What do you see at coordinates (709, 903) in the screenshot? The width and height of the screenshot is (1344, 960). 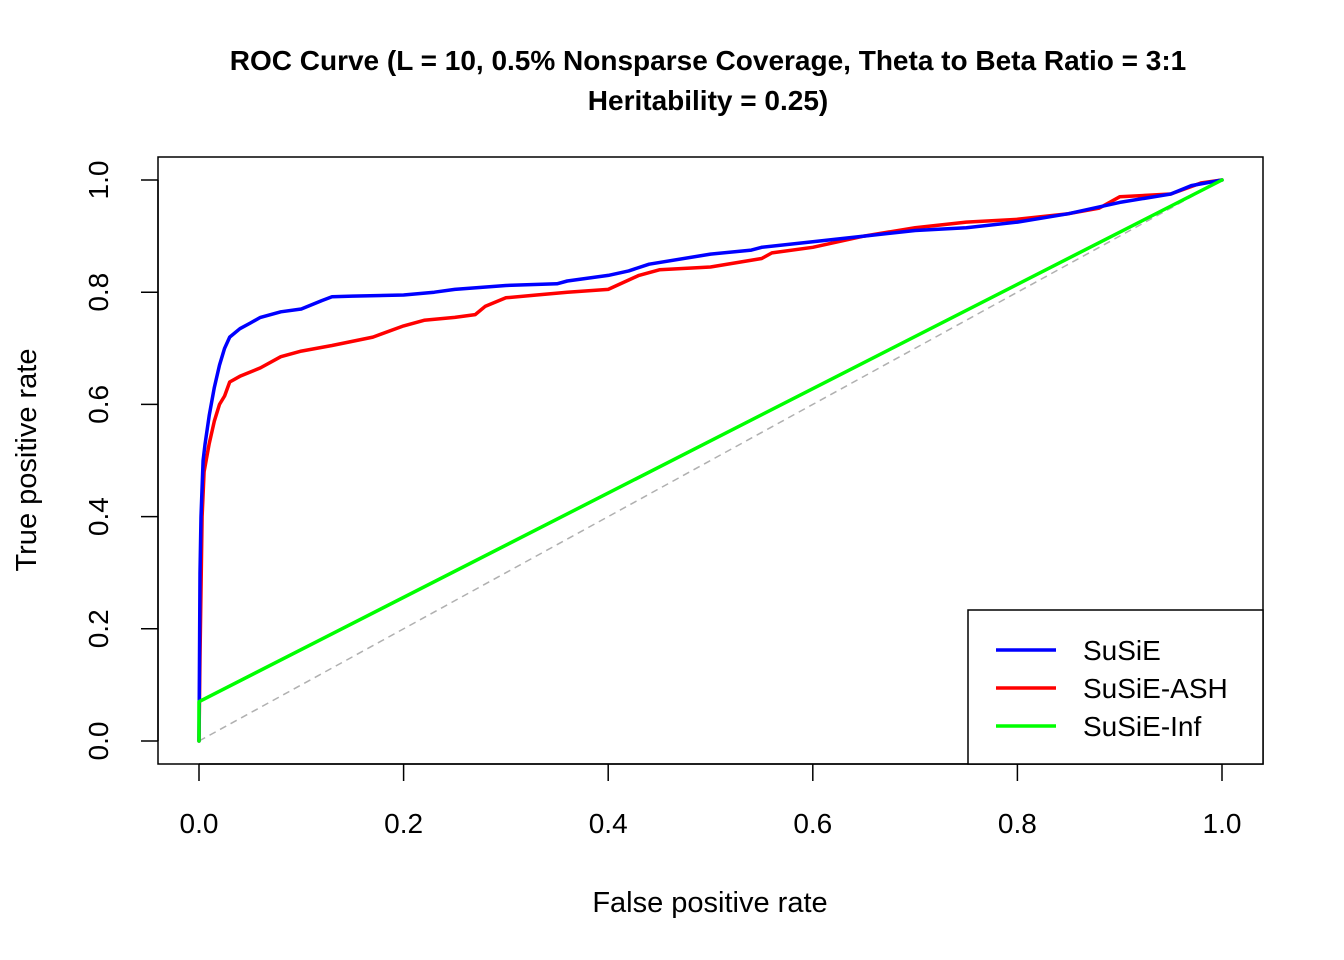 I see `x-axis-title: False positive rate` at bounding box center [709, 903].